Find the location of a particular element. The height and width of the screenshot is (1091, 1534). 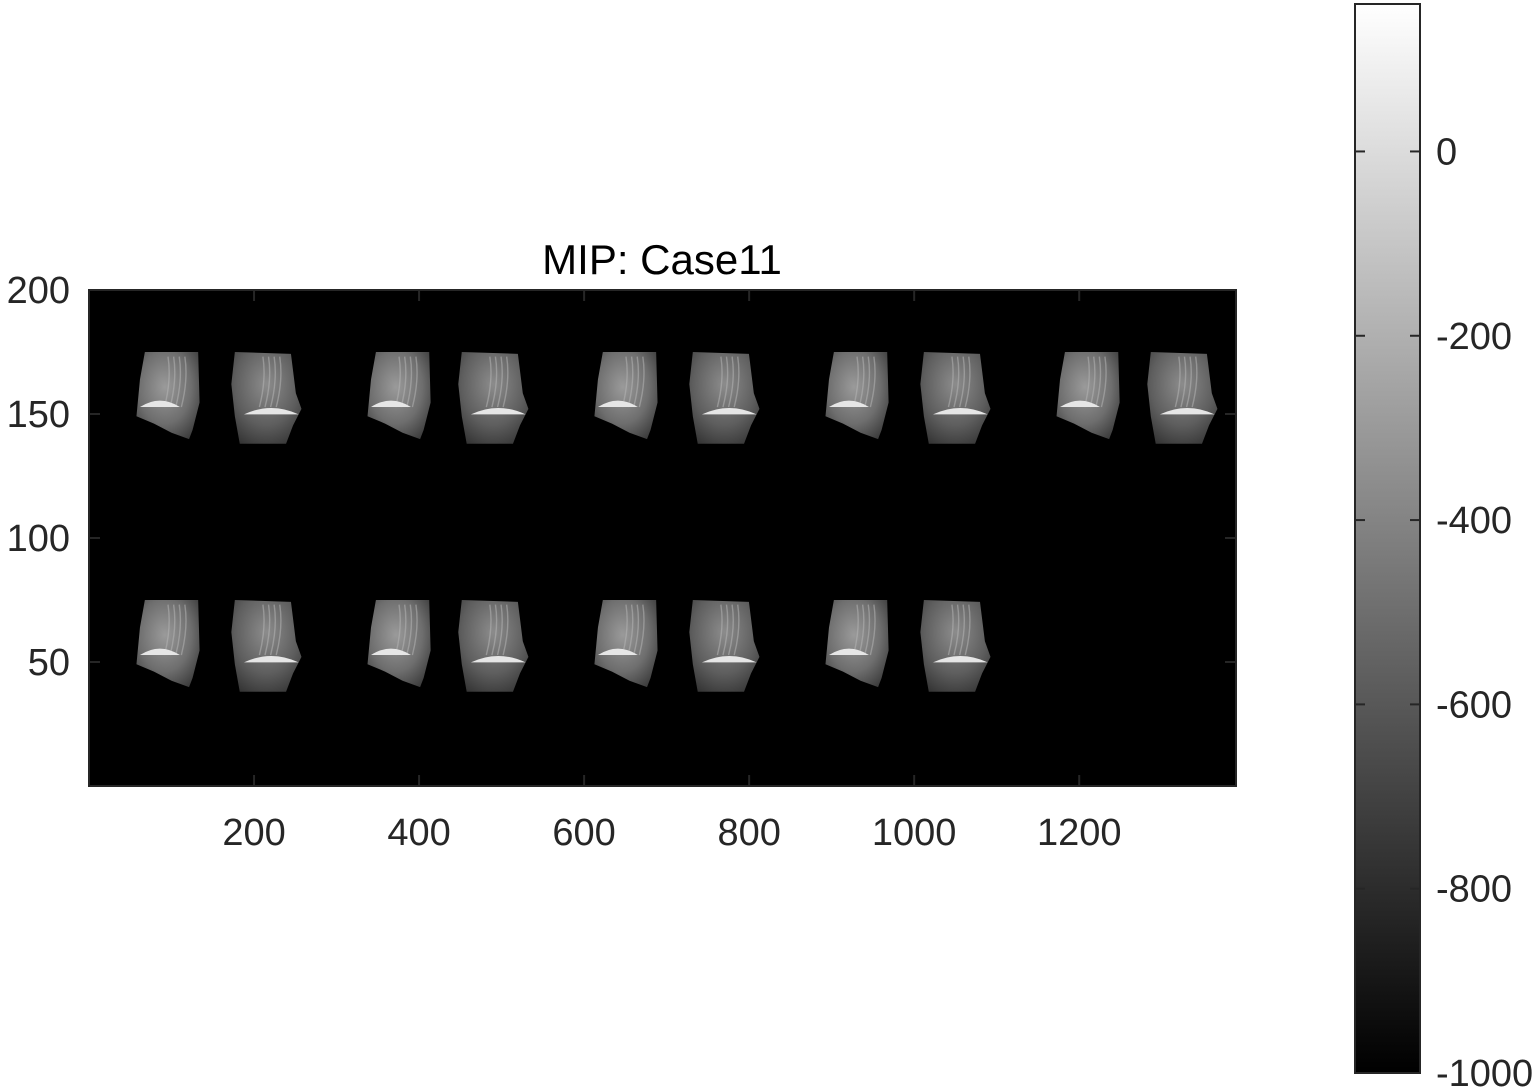

colorbar: 0 -200 -400 -600 -800 -1000 is located at coordinates (1443, 547).